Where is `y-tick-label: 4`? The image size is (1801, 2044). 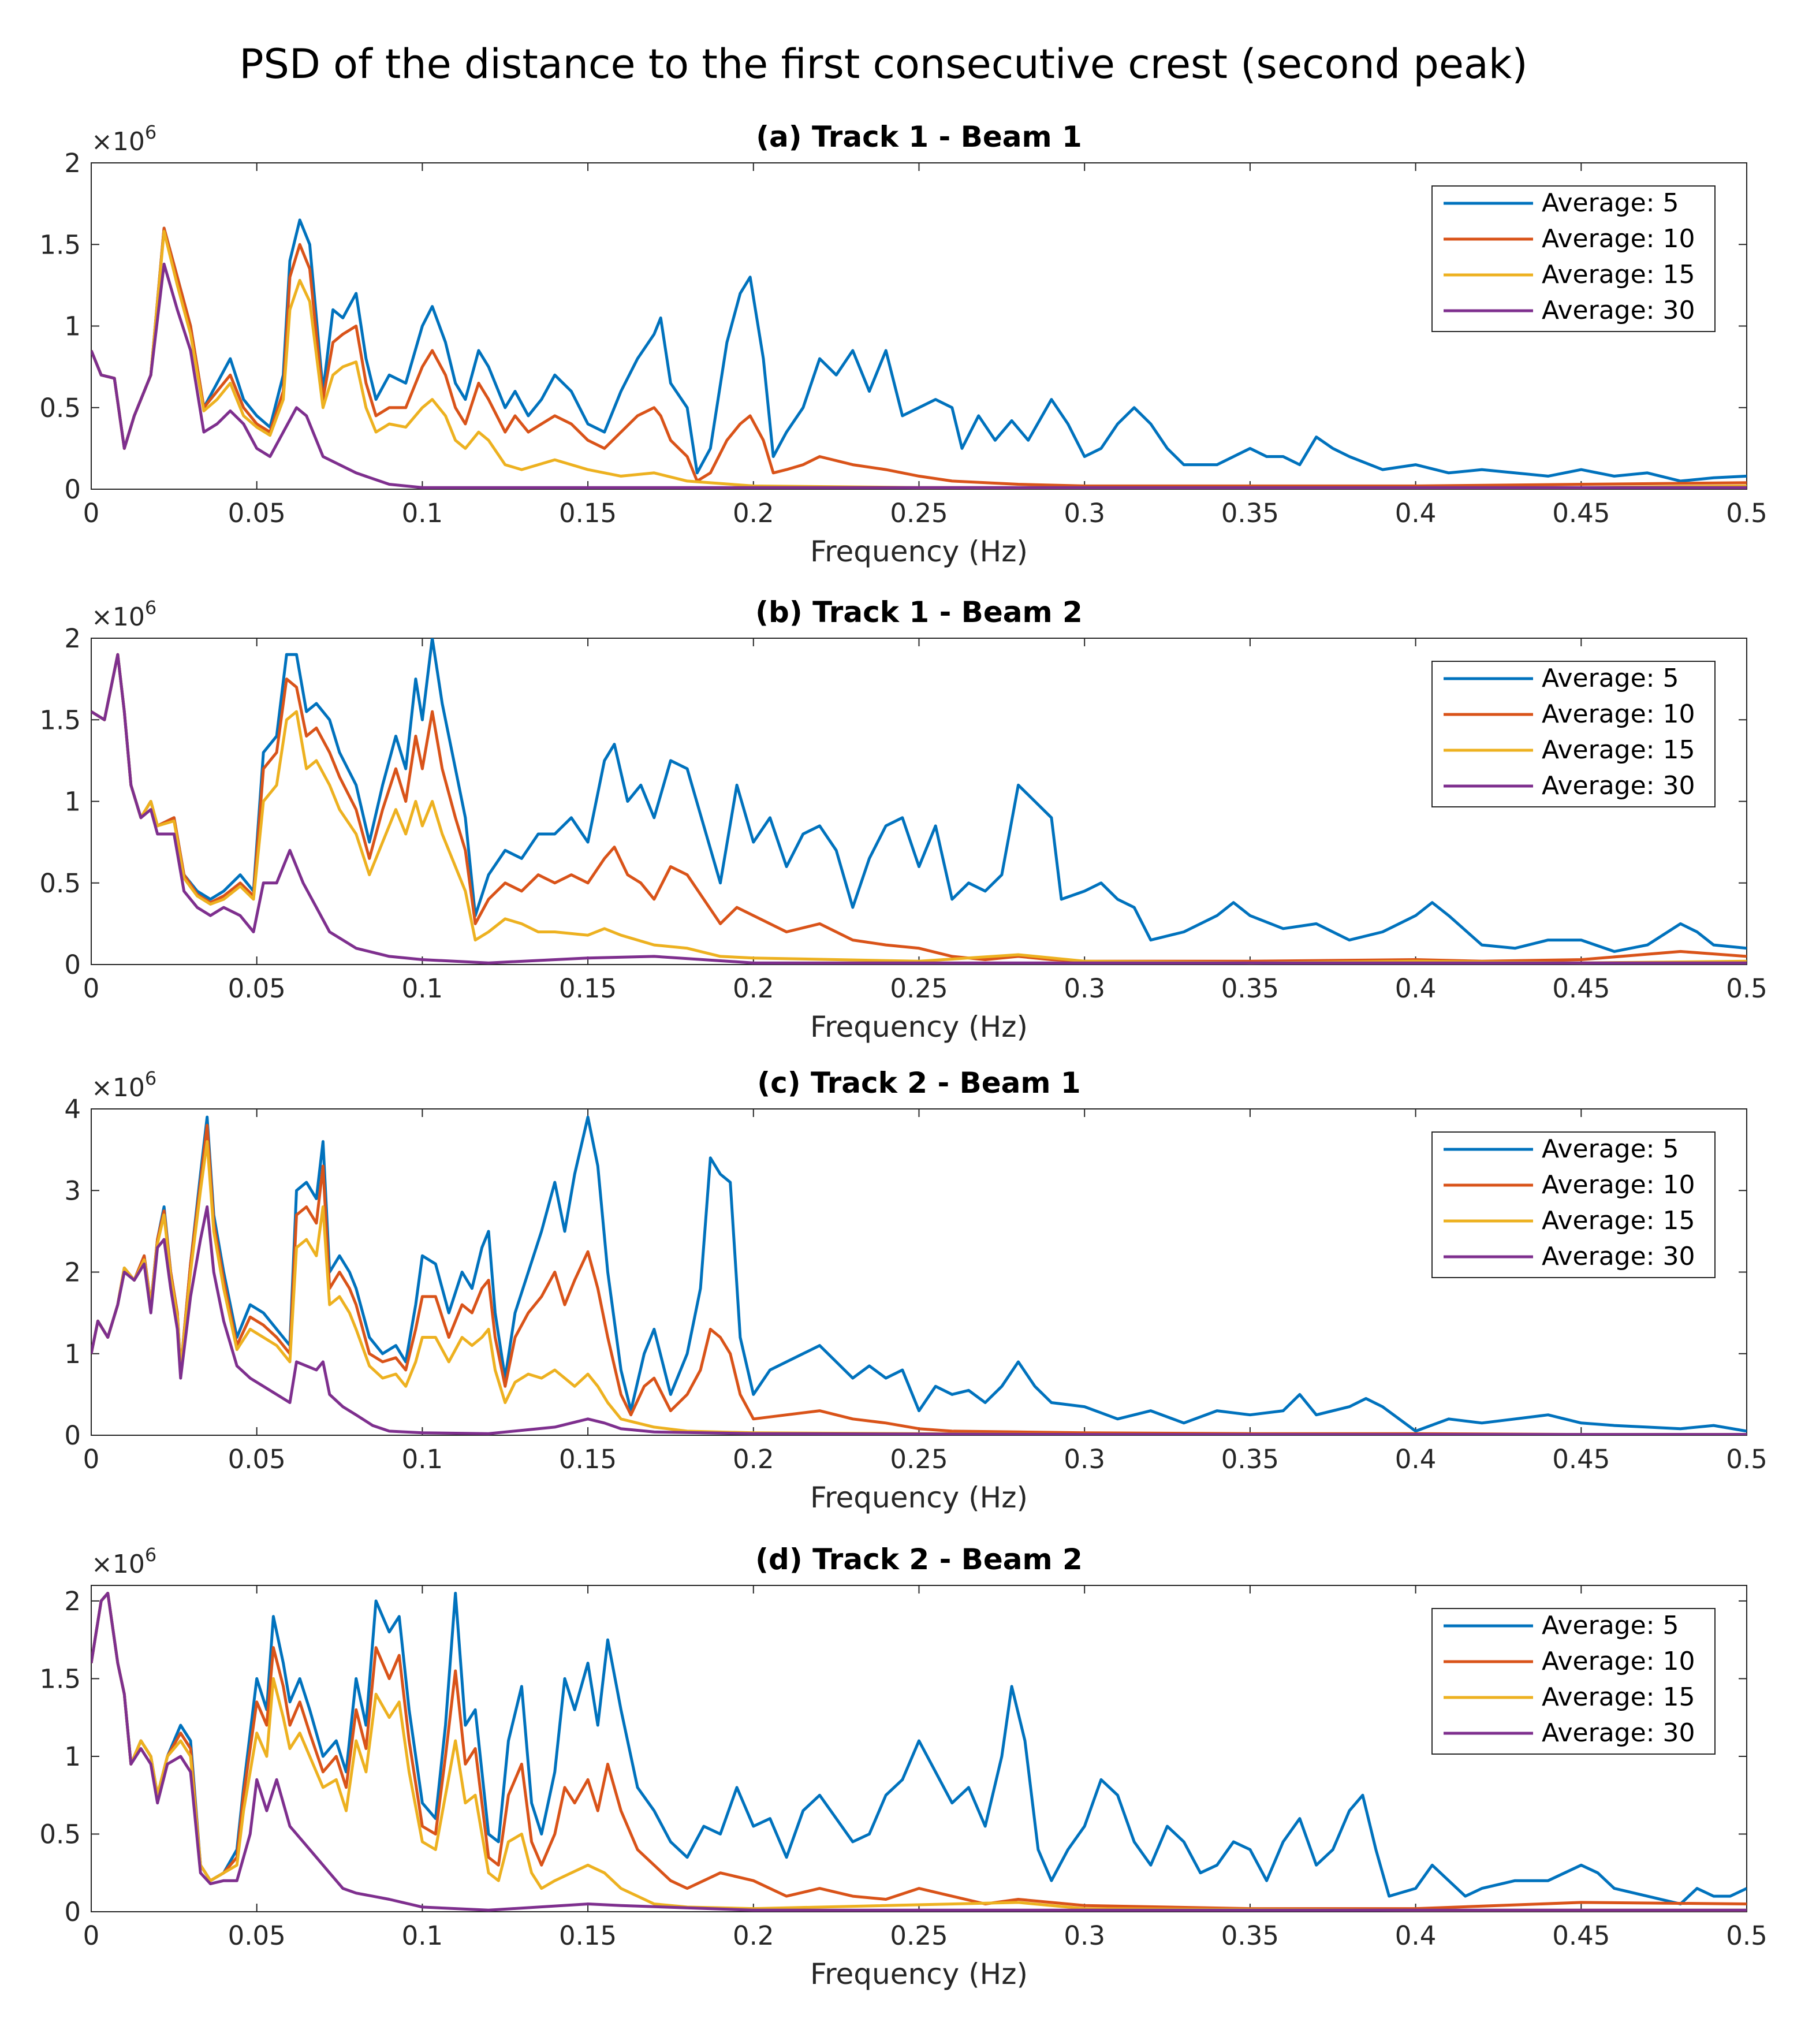
y-tick-label: 4 is located at coordinates (72, 1109).